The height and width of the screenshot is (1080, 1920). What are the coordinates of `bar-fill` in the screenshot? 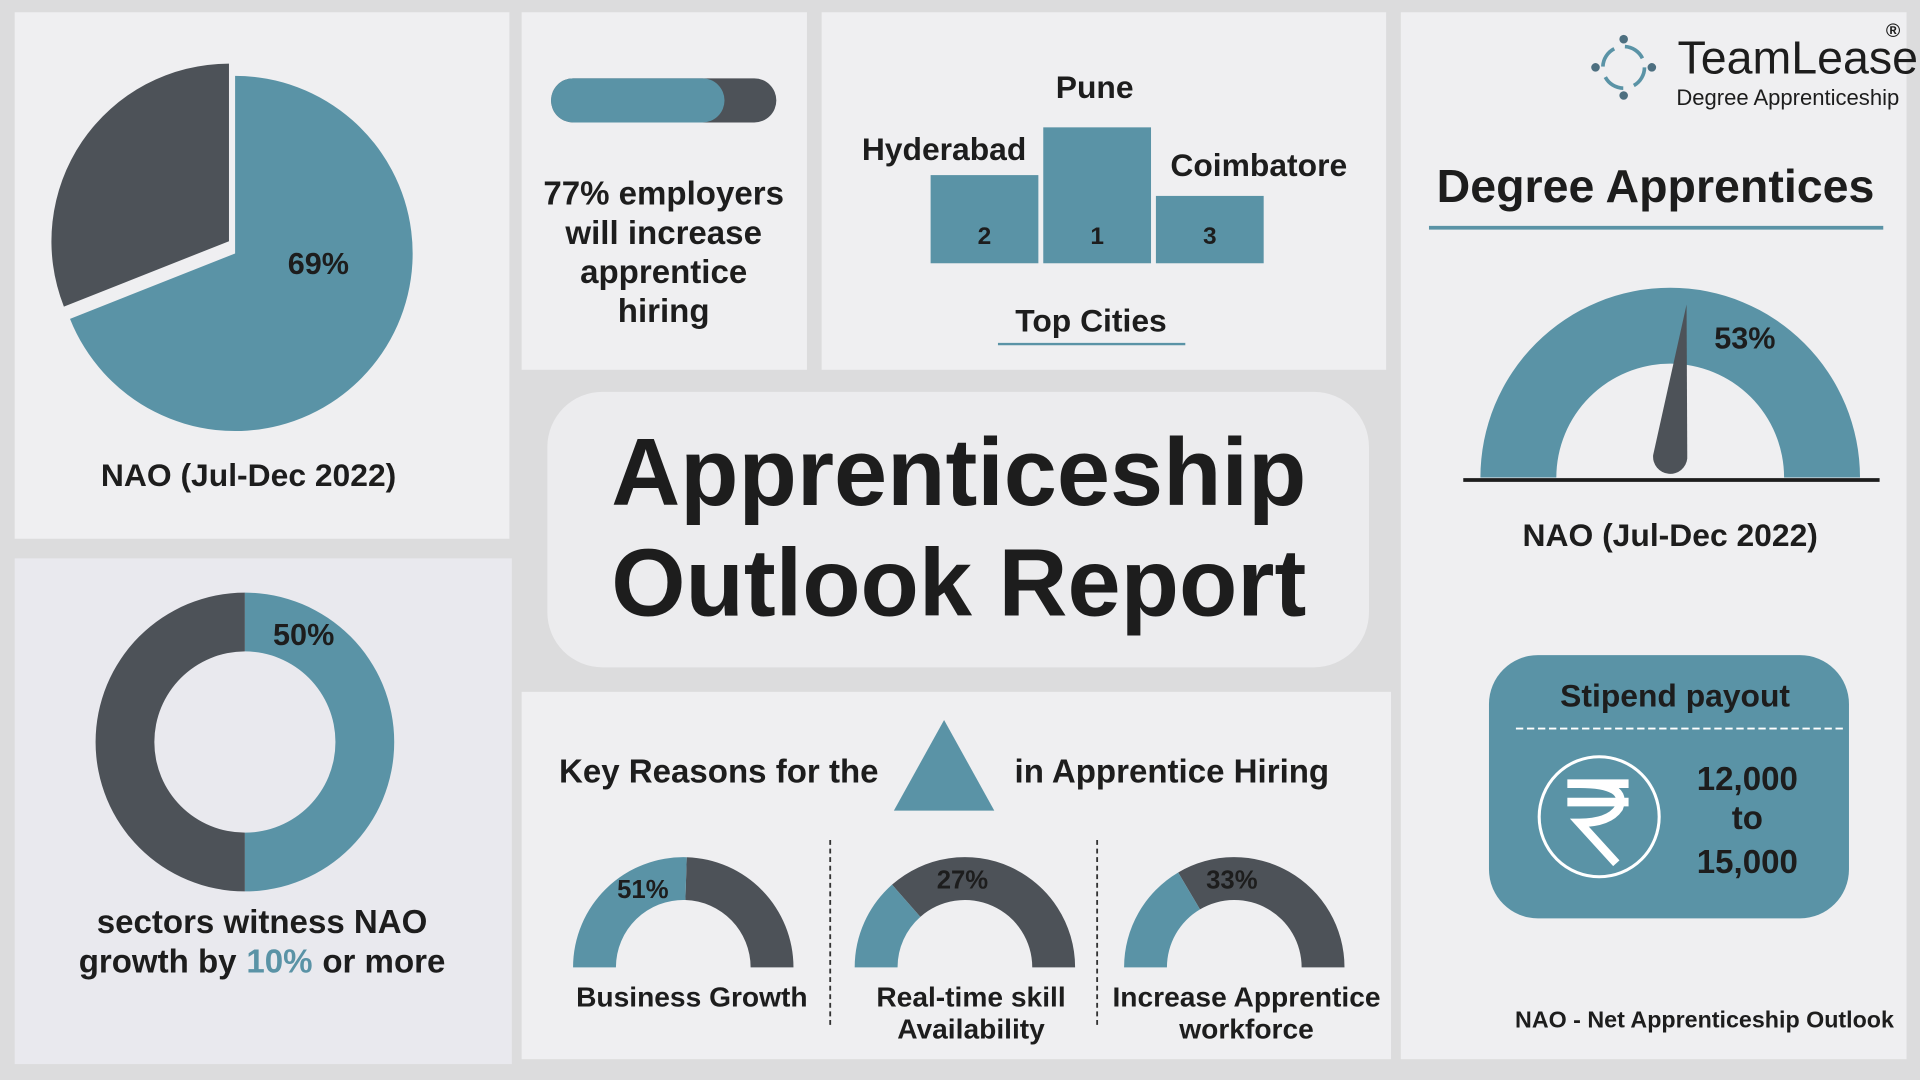 It's located at (638, 100).